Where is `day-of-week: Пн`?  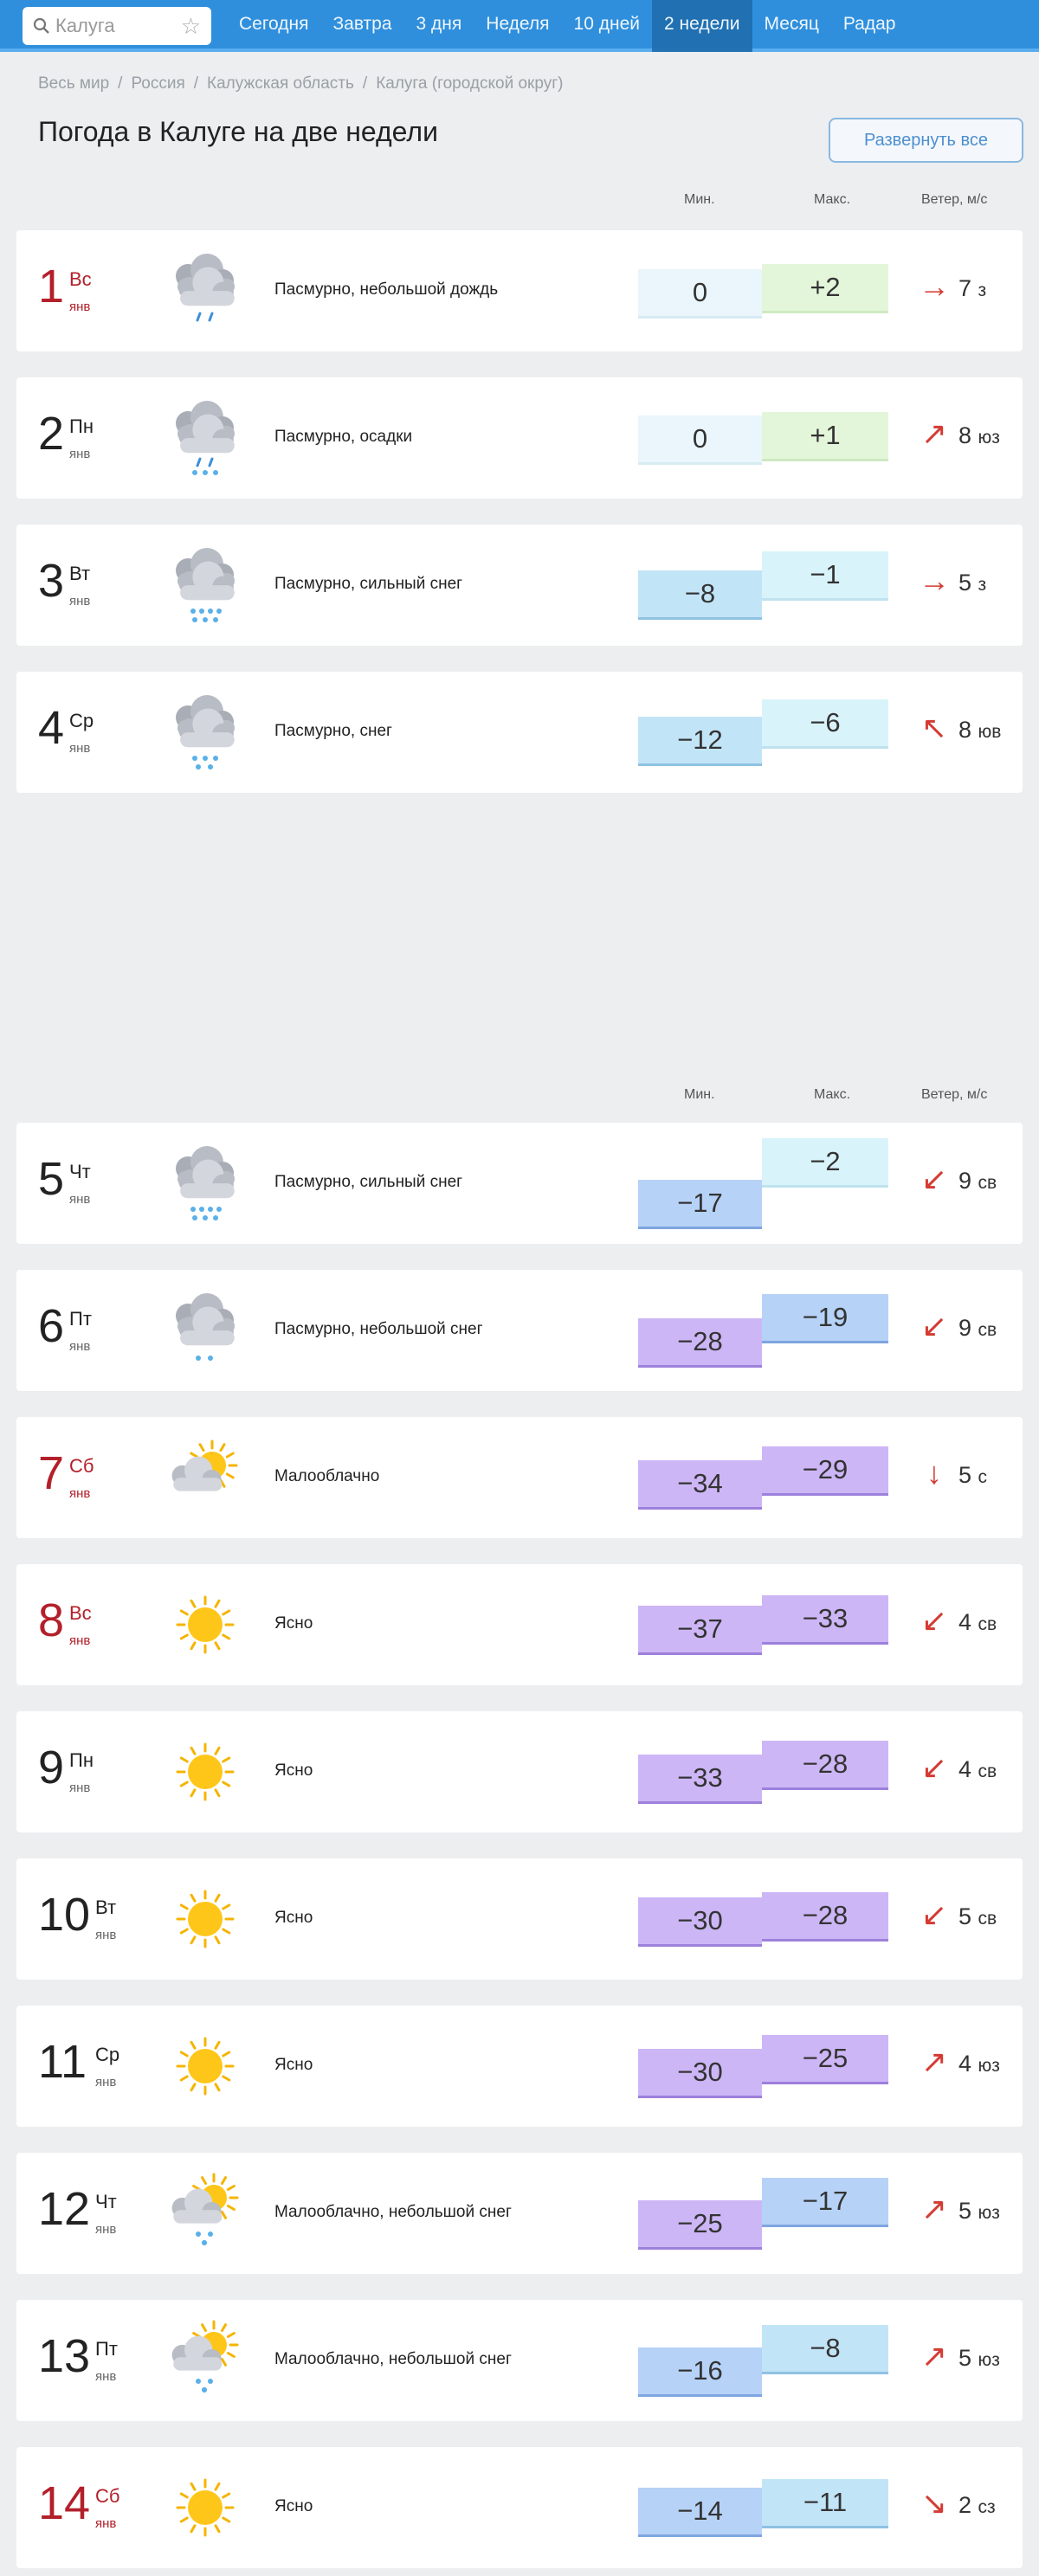 day-of-week: Пн is located at coordinates (81, 1760).